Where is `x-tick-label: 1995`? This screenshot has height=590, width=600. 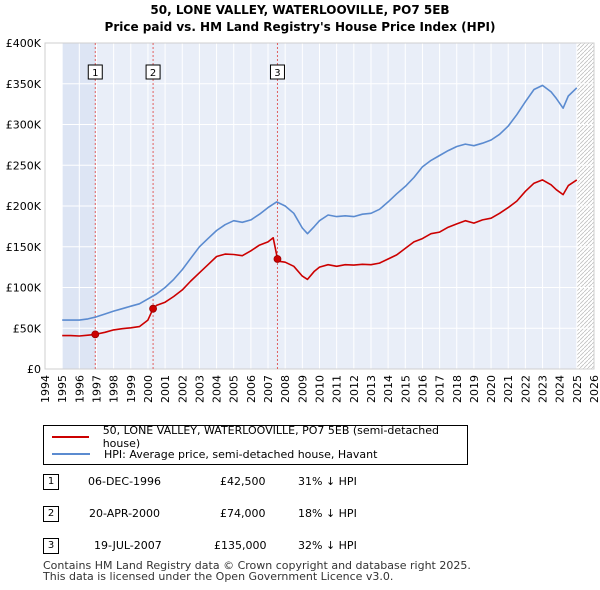
x-tick-label: 1995 is located at coordinates (62, 389).